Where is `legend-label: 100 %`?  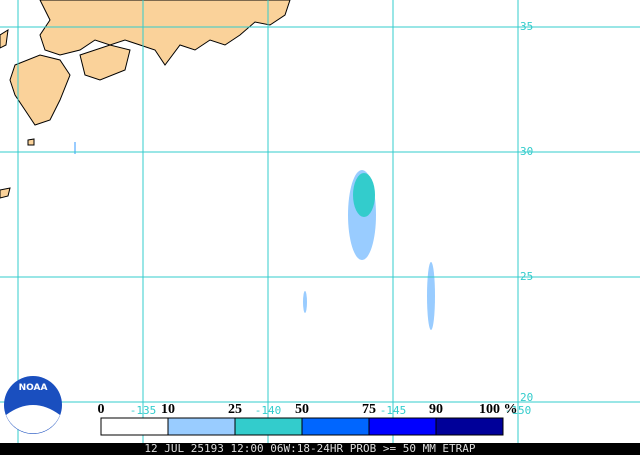
legend-label: 100 % is located at coordinates (498, 409).